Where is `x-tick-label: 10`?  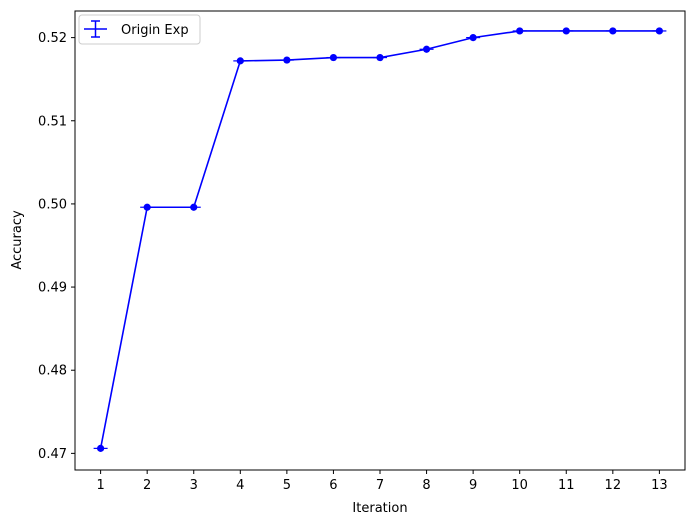 x-tick-label: 10 is located at coordinates (519, 485).